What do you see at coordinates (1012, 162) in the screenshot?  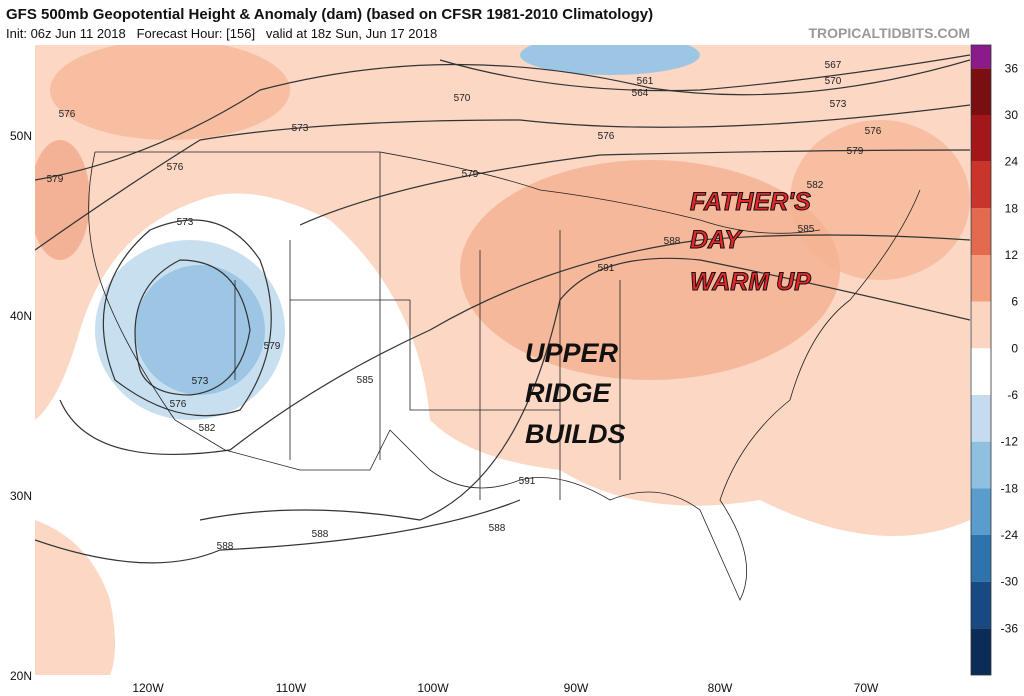 I see `colorbar-tick-label: 24` at bounding box center [1012, 162].